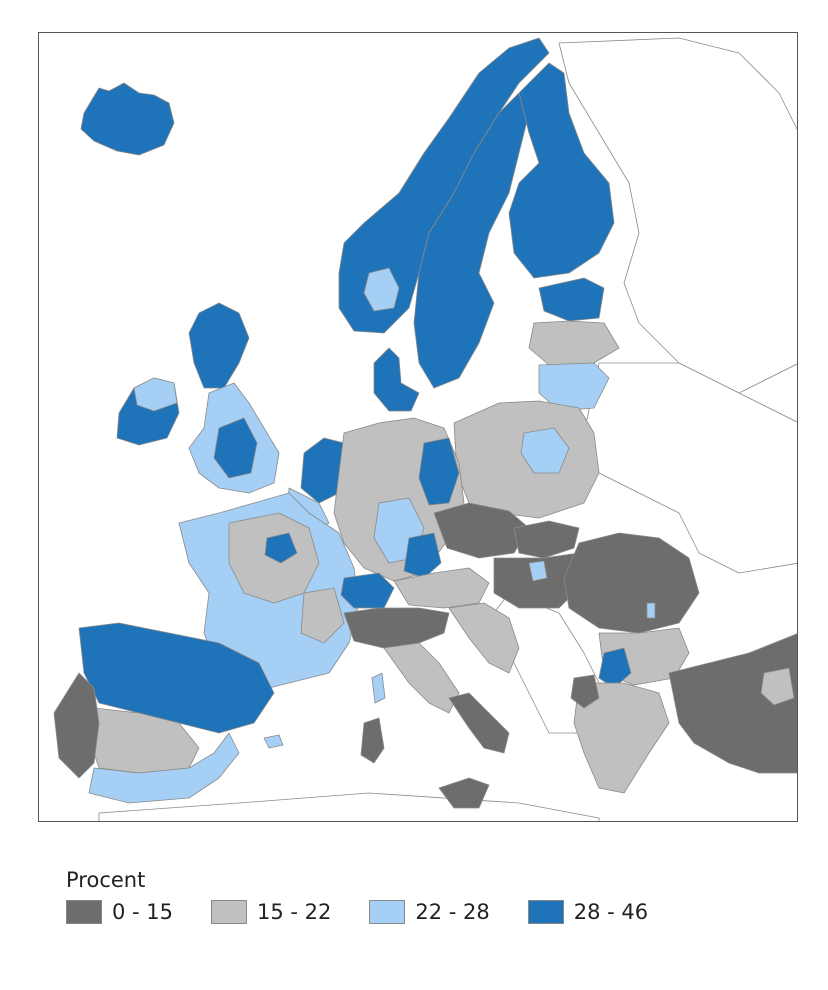 The width and height of the screenshot is (828, 990). I want to click on region-italy-south, so click(479, 723).